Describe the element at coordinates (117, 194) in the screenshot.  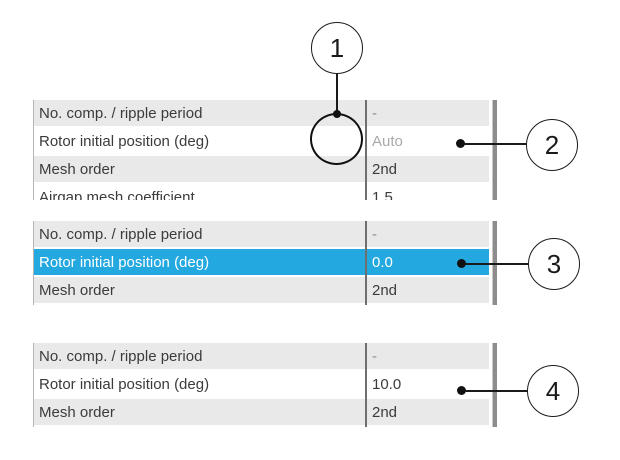
I see `property-label: Airgap mesh coefficient` at that location.